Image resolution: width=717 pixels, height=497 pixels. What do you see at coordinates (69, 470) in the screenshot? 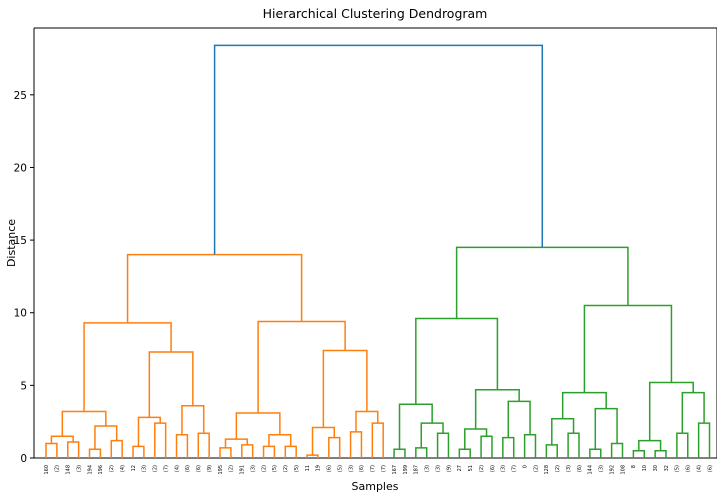
I see `leaf-label: 148` at bounding box center [69, 470].